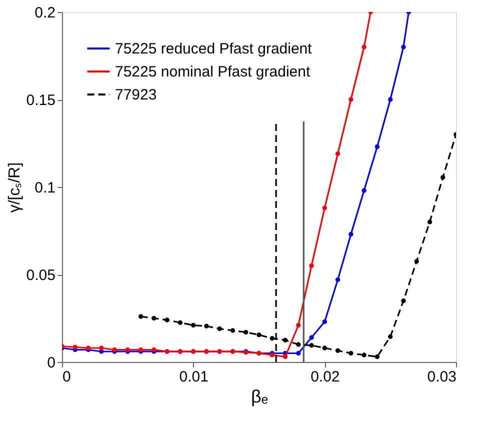  I want to click on x-tick-label: 0.03, so click(441, 377).